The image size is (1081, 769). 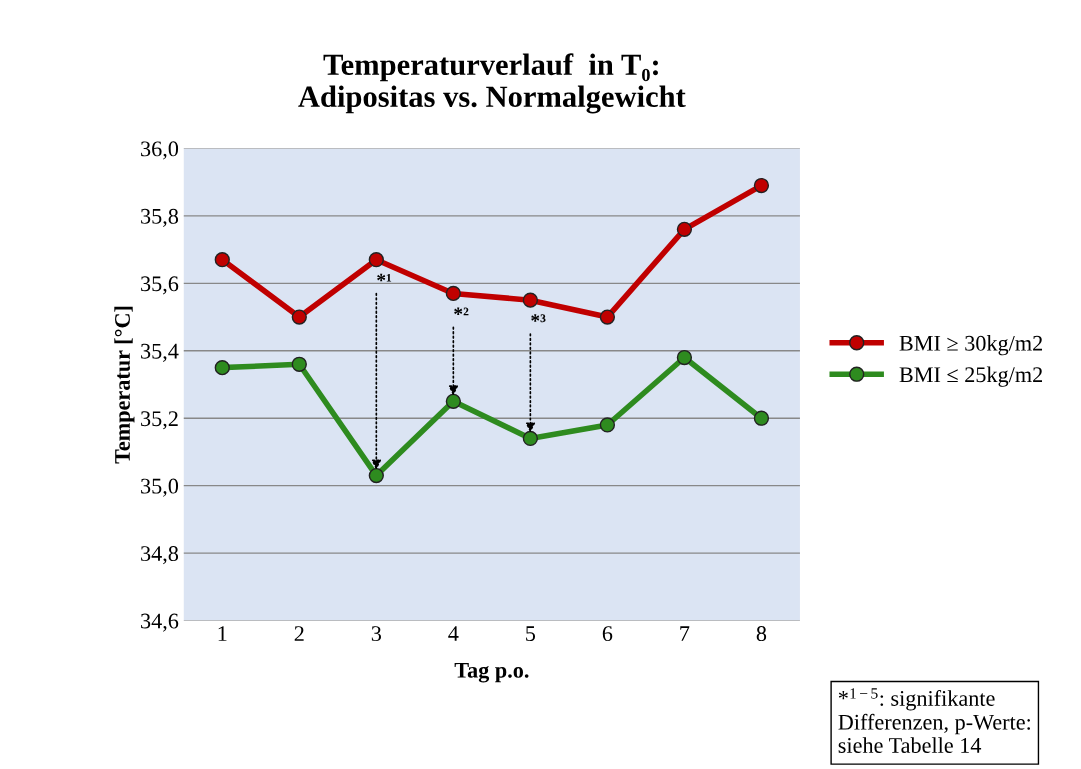 What do you see at coordinates (160, 217) in the screenshot?
I see `y-tick-label: 35,8` at bounding box center [160, 217].